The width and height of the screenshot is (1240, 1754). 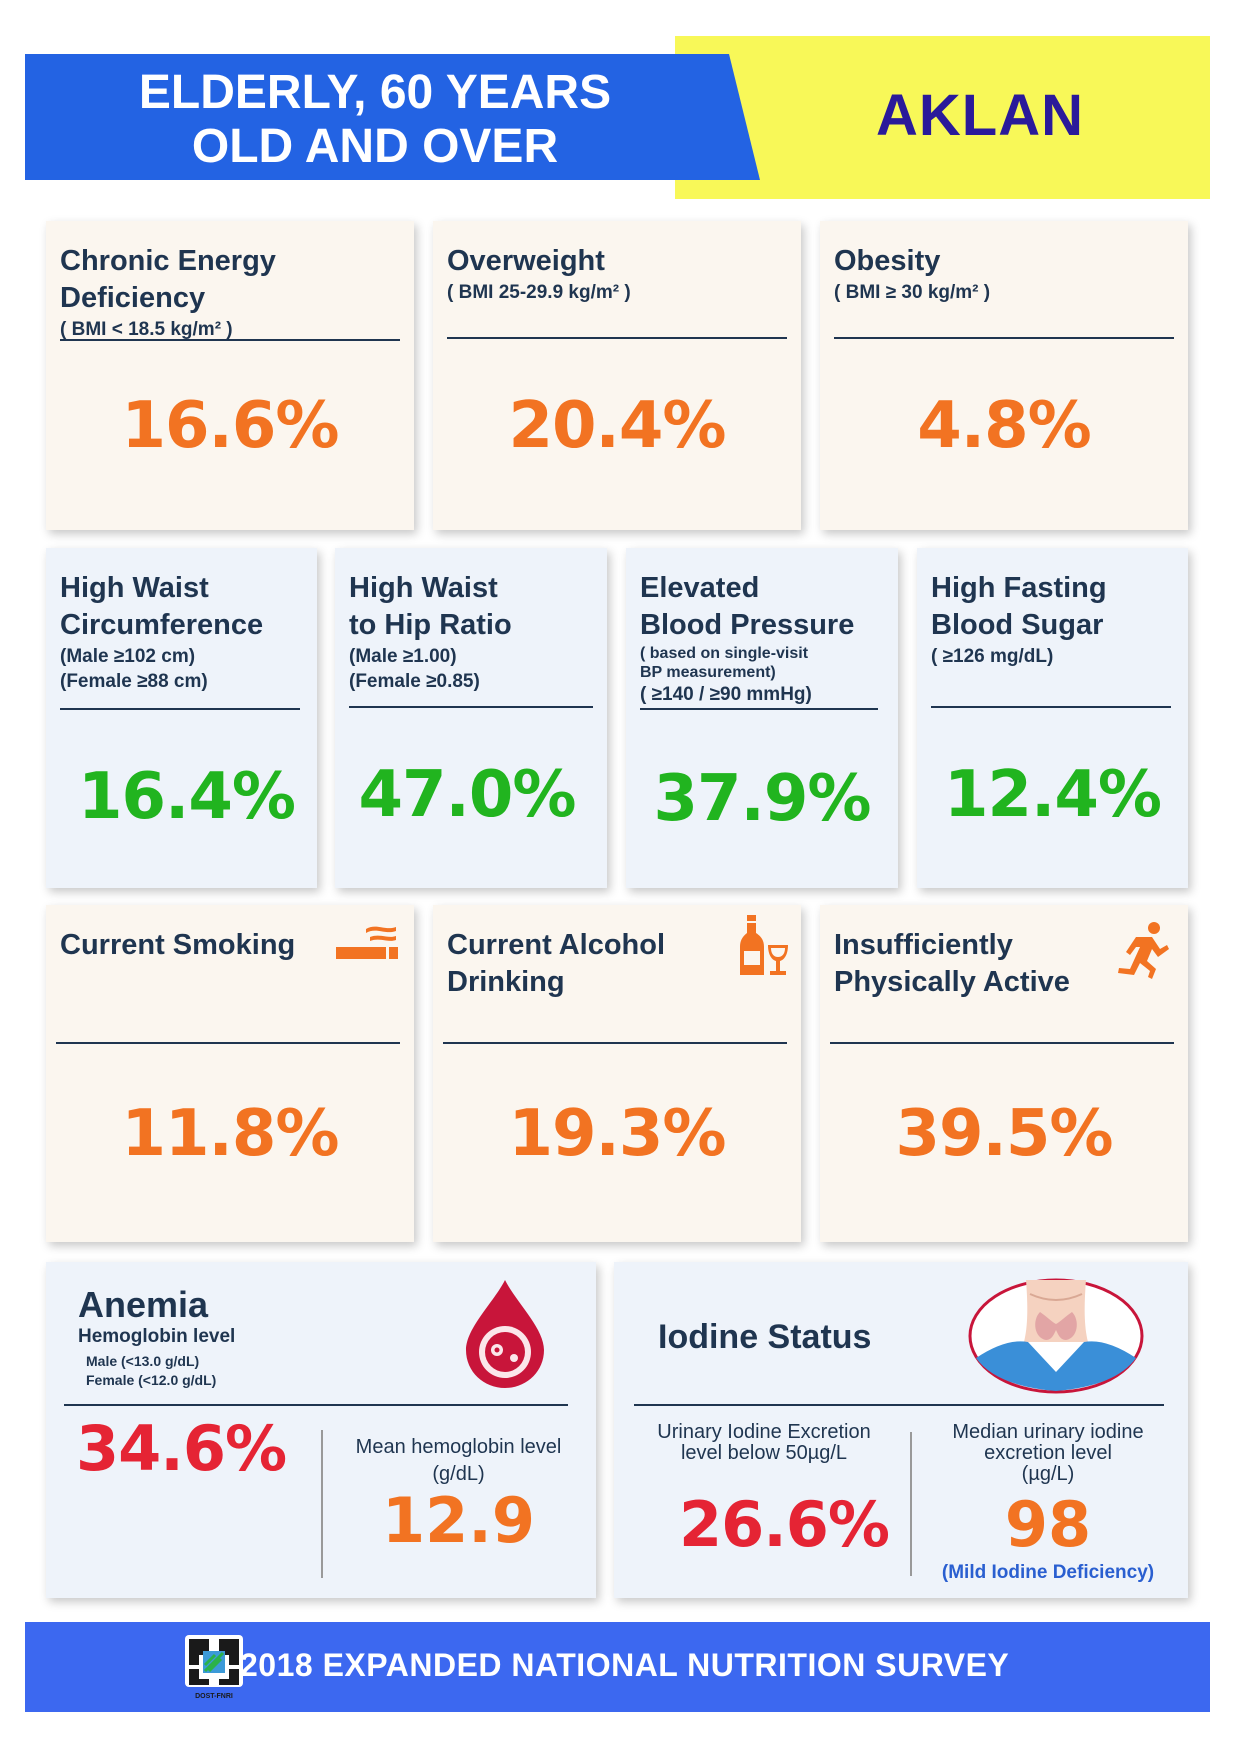 What do you see at coordinates (726, 694) in the screenshot?
I see `card-subtitle: ( ≥140 / ≥90 mmHg)` at bounding box center [726, 694].